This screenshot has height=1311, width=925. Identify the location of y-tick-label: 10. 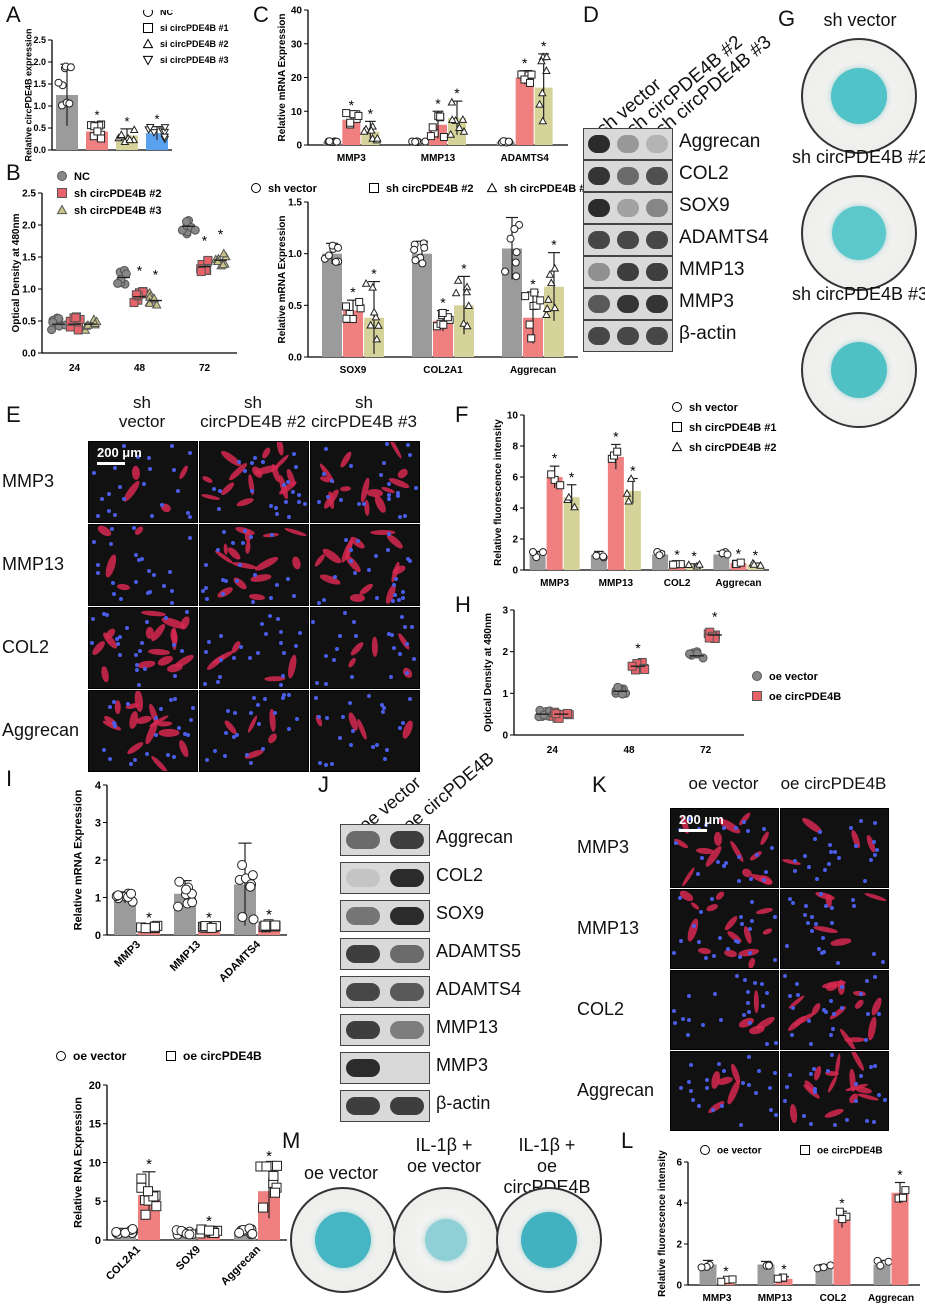
(513, 416).